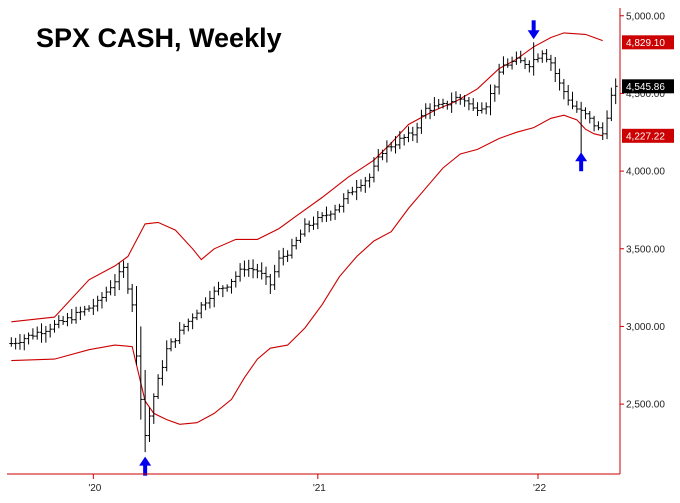 This screenshot has width=680, height=503. Describe the element at coordinates (645, 16) in the screenshot. I see `y-tick-label: 5,000.00` at that location.